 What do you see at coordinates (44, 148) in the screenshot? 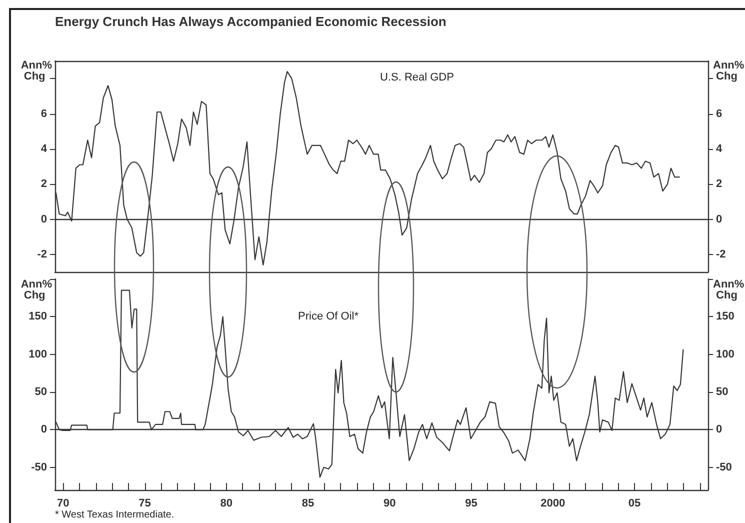
I see `y-tick-label: 4` at bounding box center [44, 148].